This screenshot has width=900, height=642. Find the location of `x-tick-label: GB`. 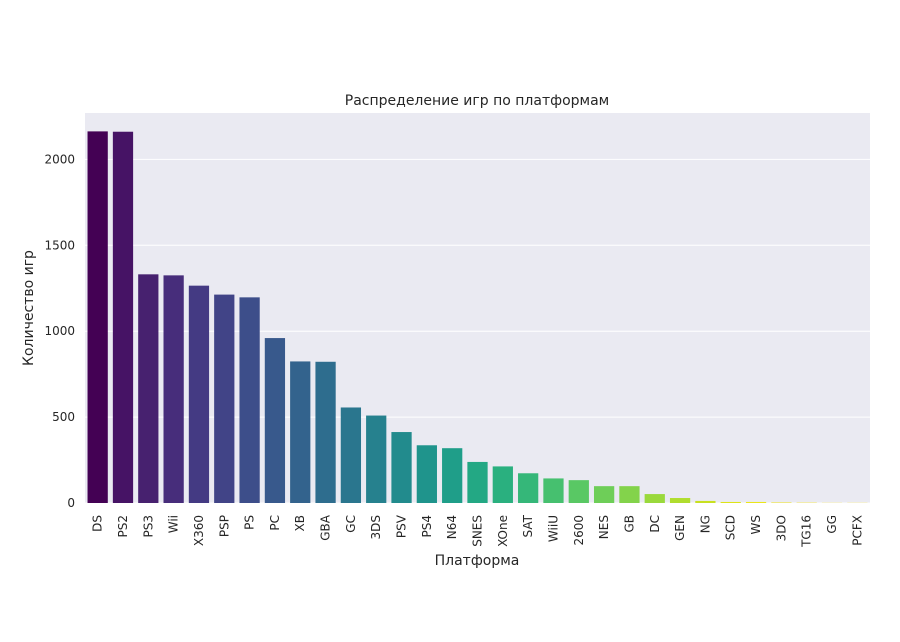

x-tick-label: GB is located at coordinates (629, 524).